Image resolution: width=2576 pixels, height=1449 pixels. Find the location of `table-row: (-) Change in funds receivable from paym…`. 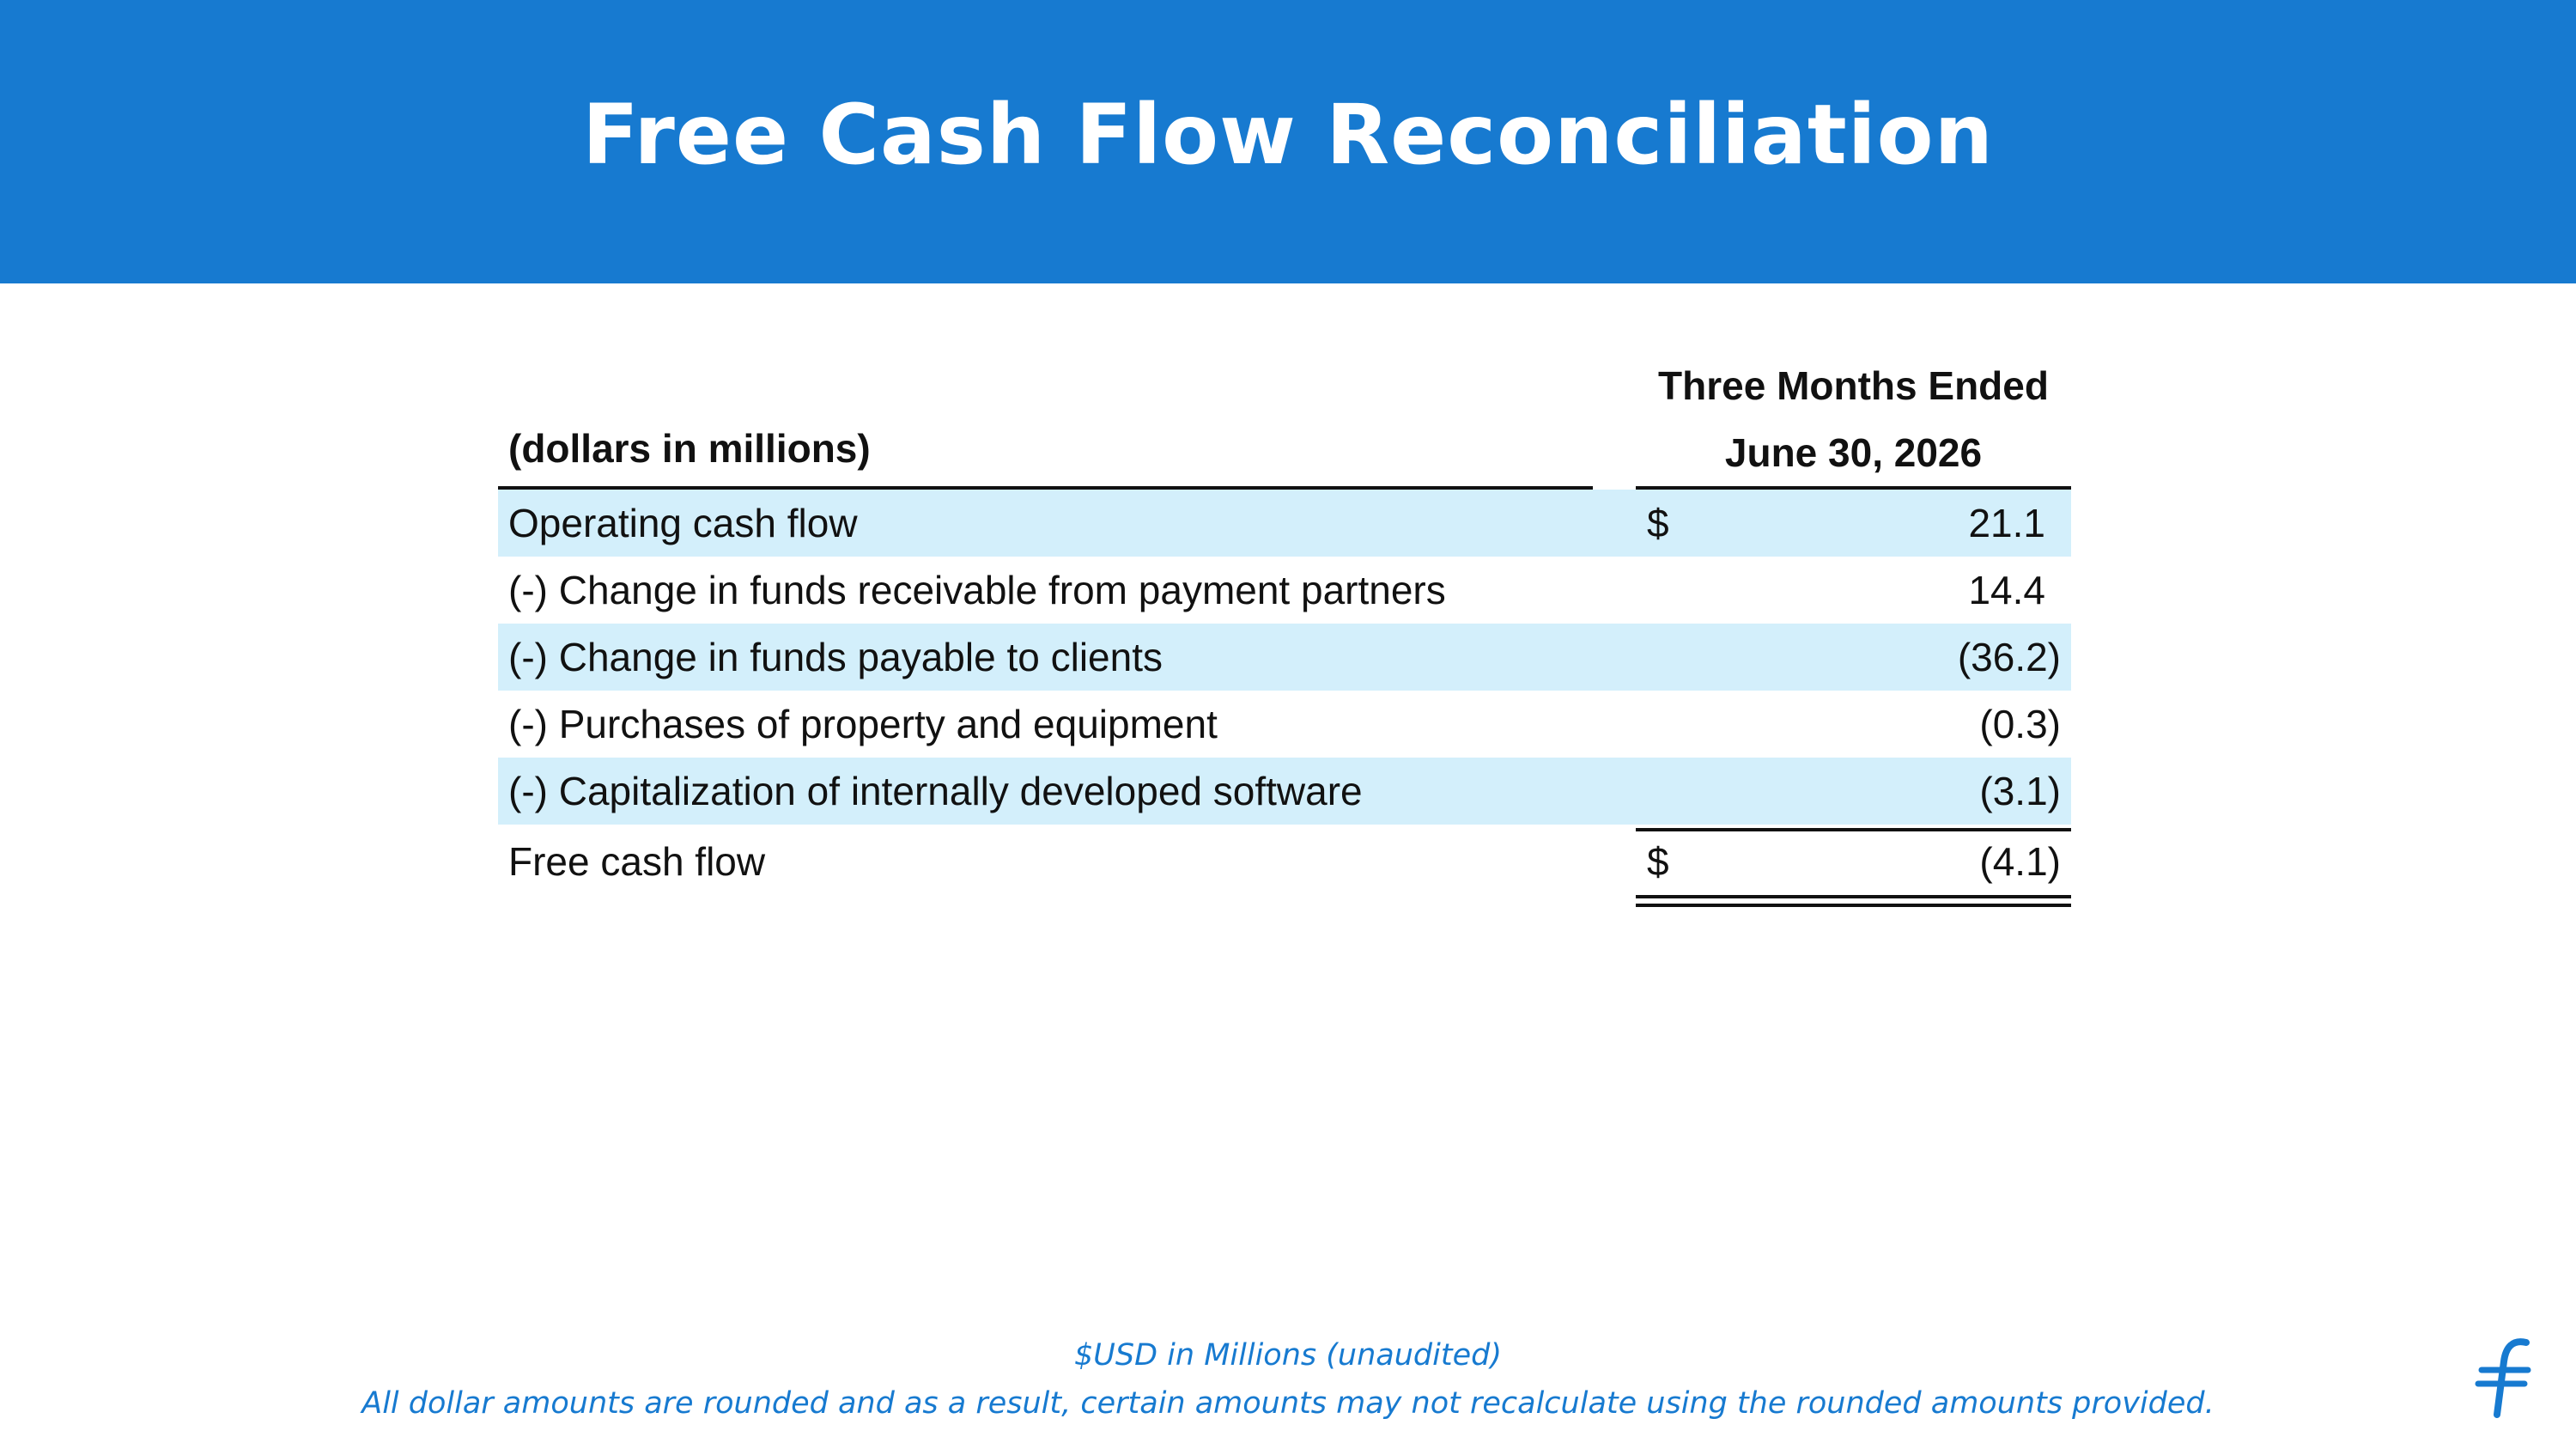

table-row: (-) Change in funds receivable from paym… is located at coordinates (1284, 590).